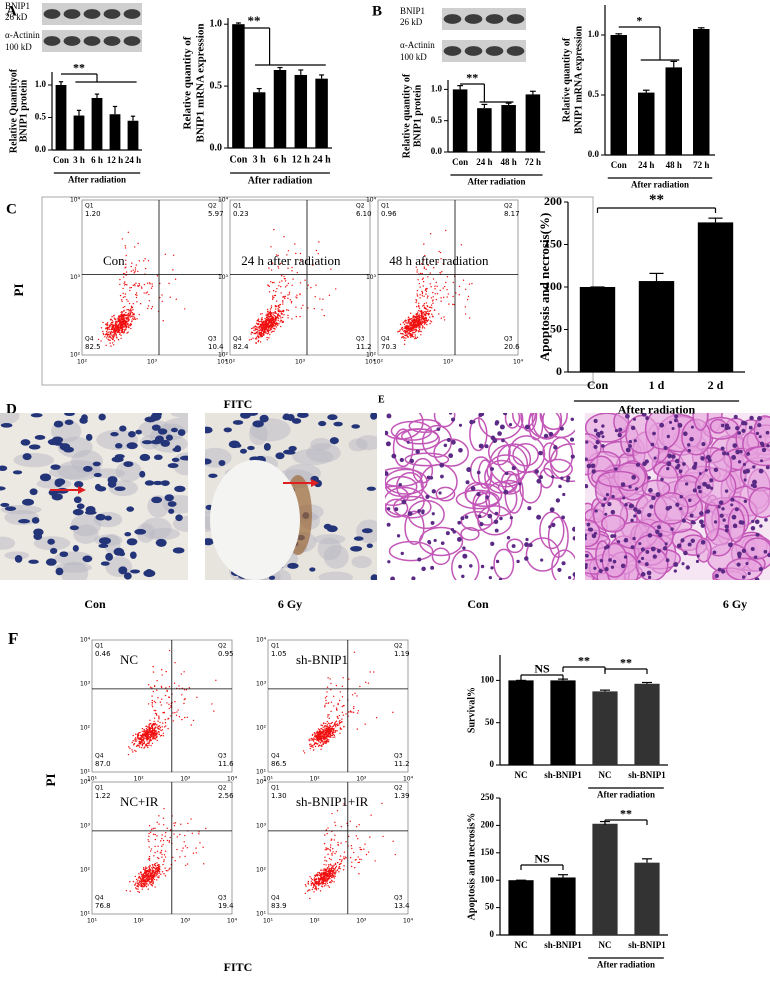 This screenshot has height=985, width=770. Describe the element at coordinates (385, 206) in the screenshot. I see `quadrant-name: Q1` at that location.